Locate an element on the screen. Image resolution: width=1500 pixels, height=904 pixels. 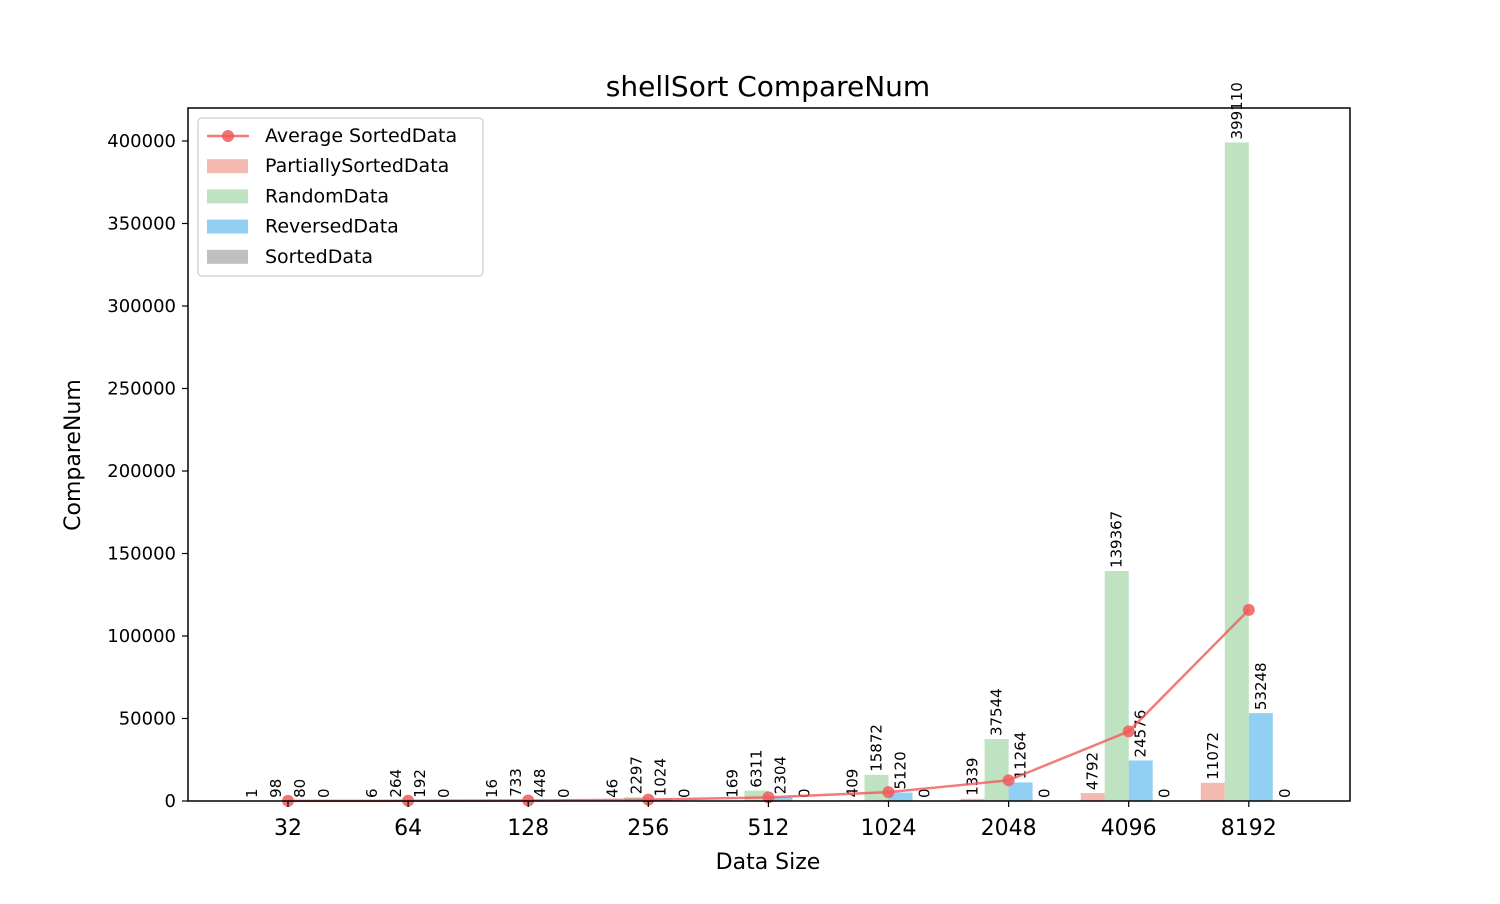
x-tick-label: 32 is located at coordinates (288, 828).